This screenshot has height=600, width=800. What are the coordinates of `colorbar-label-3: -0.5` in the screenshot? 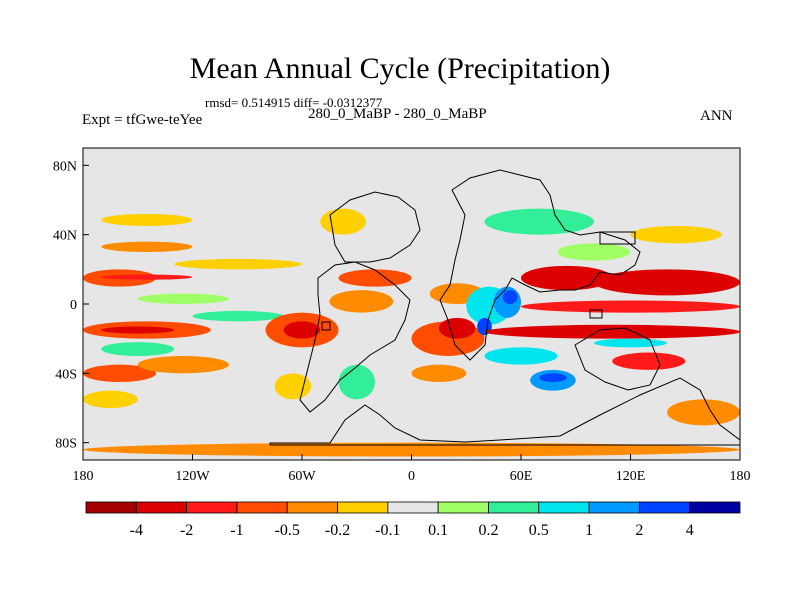 It's located at (287, 530).